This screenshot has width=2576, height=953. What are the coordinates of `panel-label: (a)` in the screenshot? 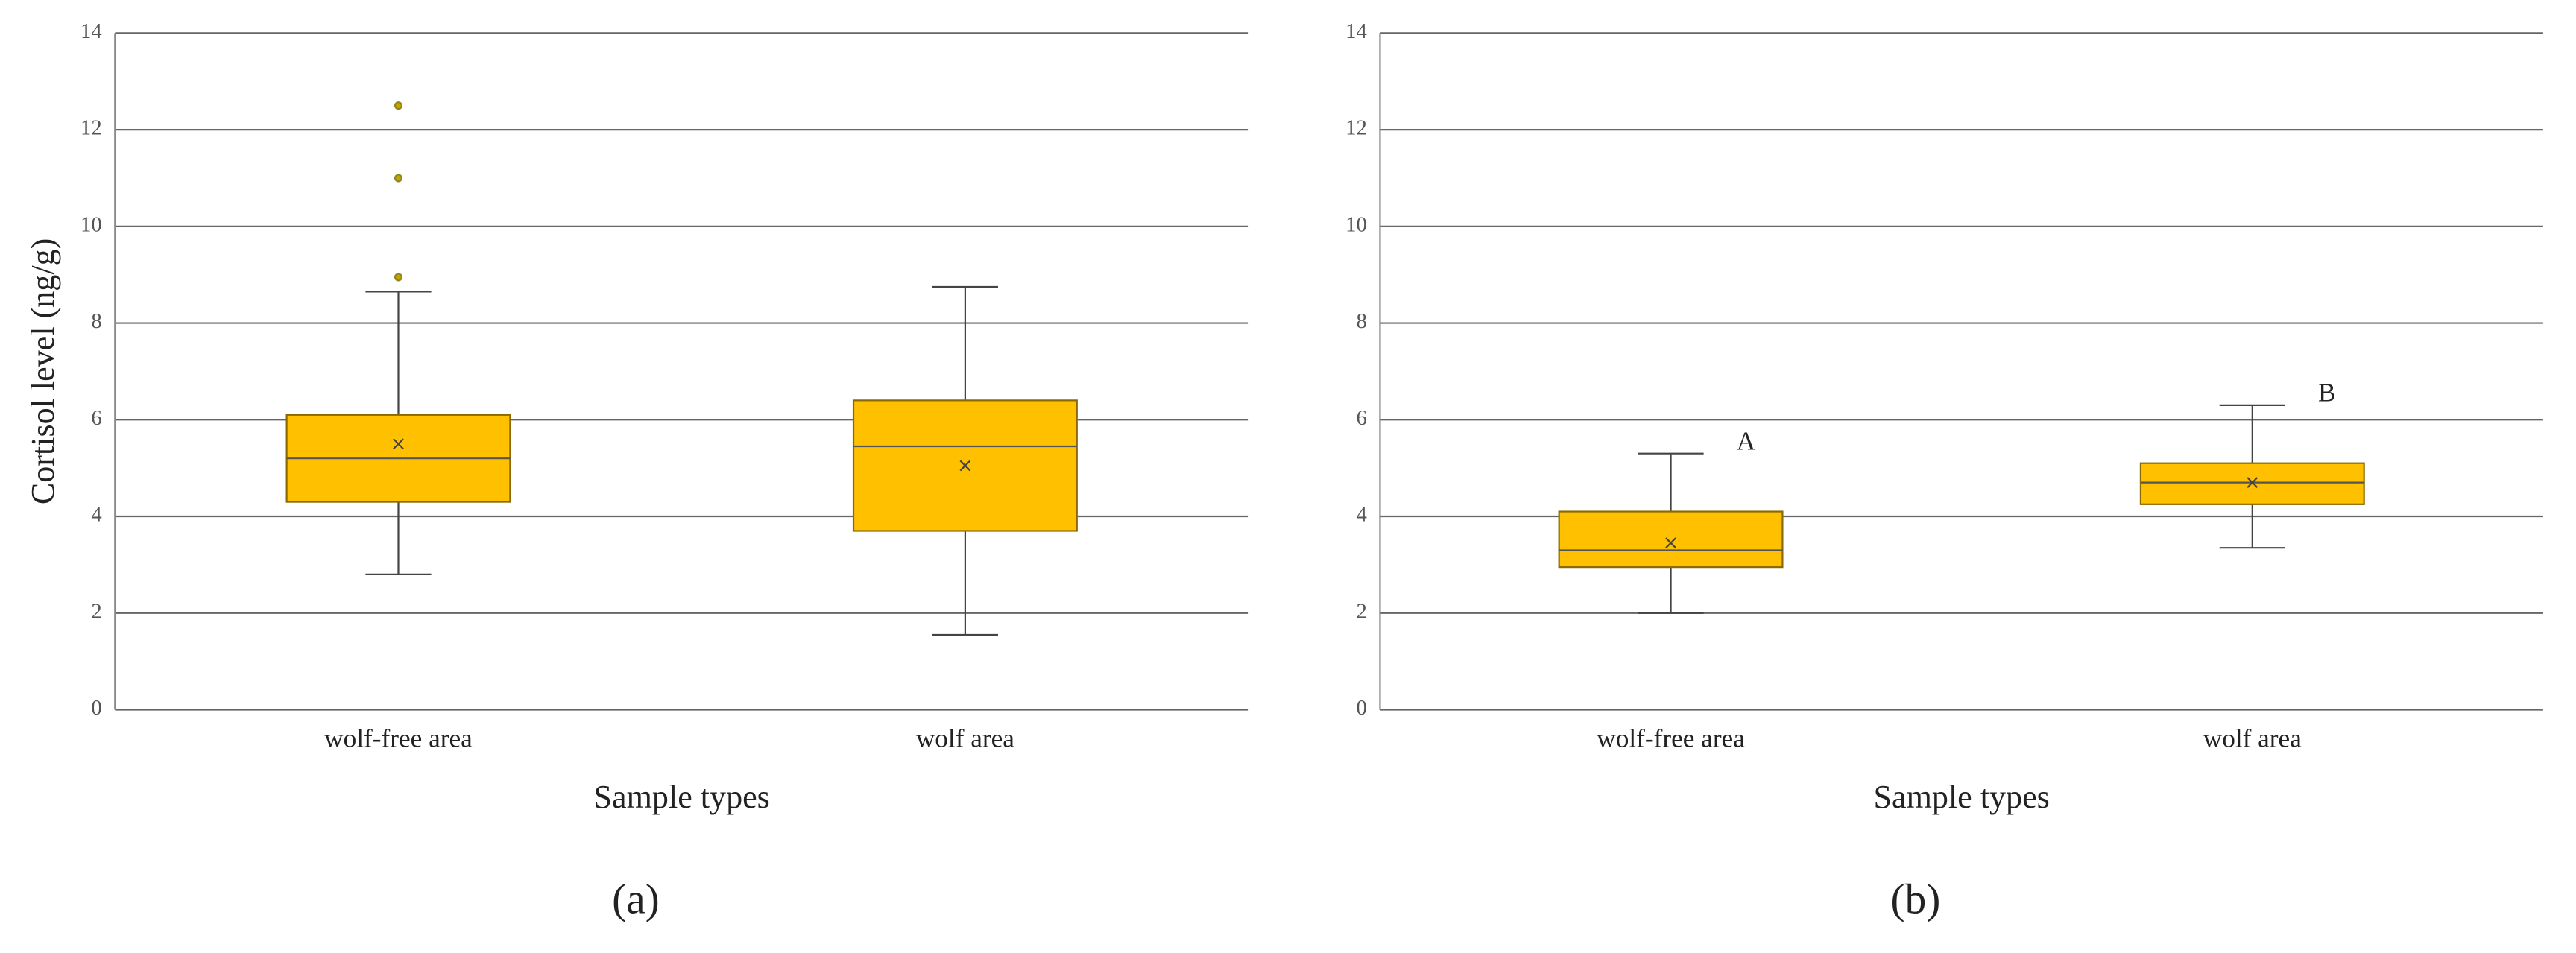 It's located at (636, 899).